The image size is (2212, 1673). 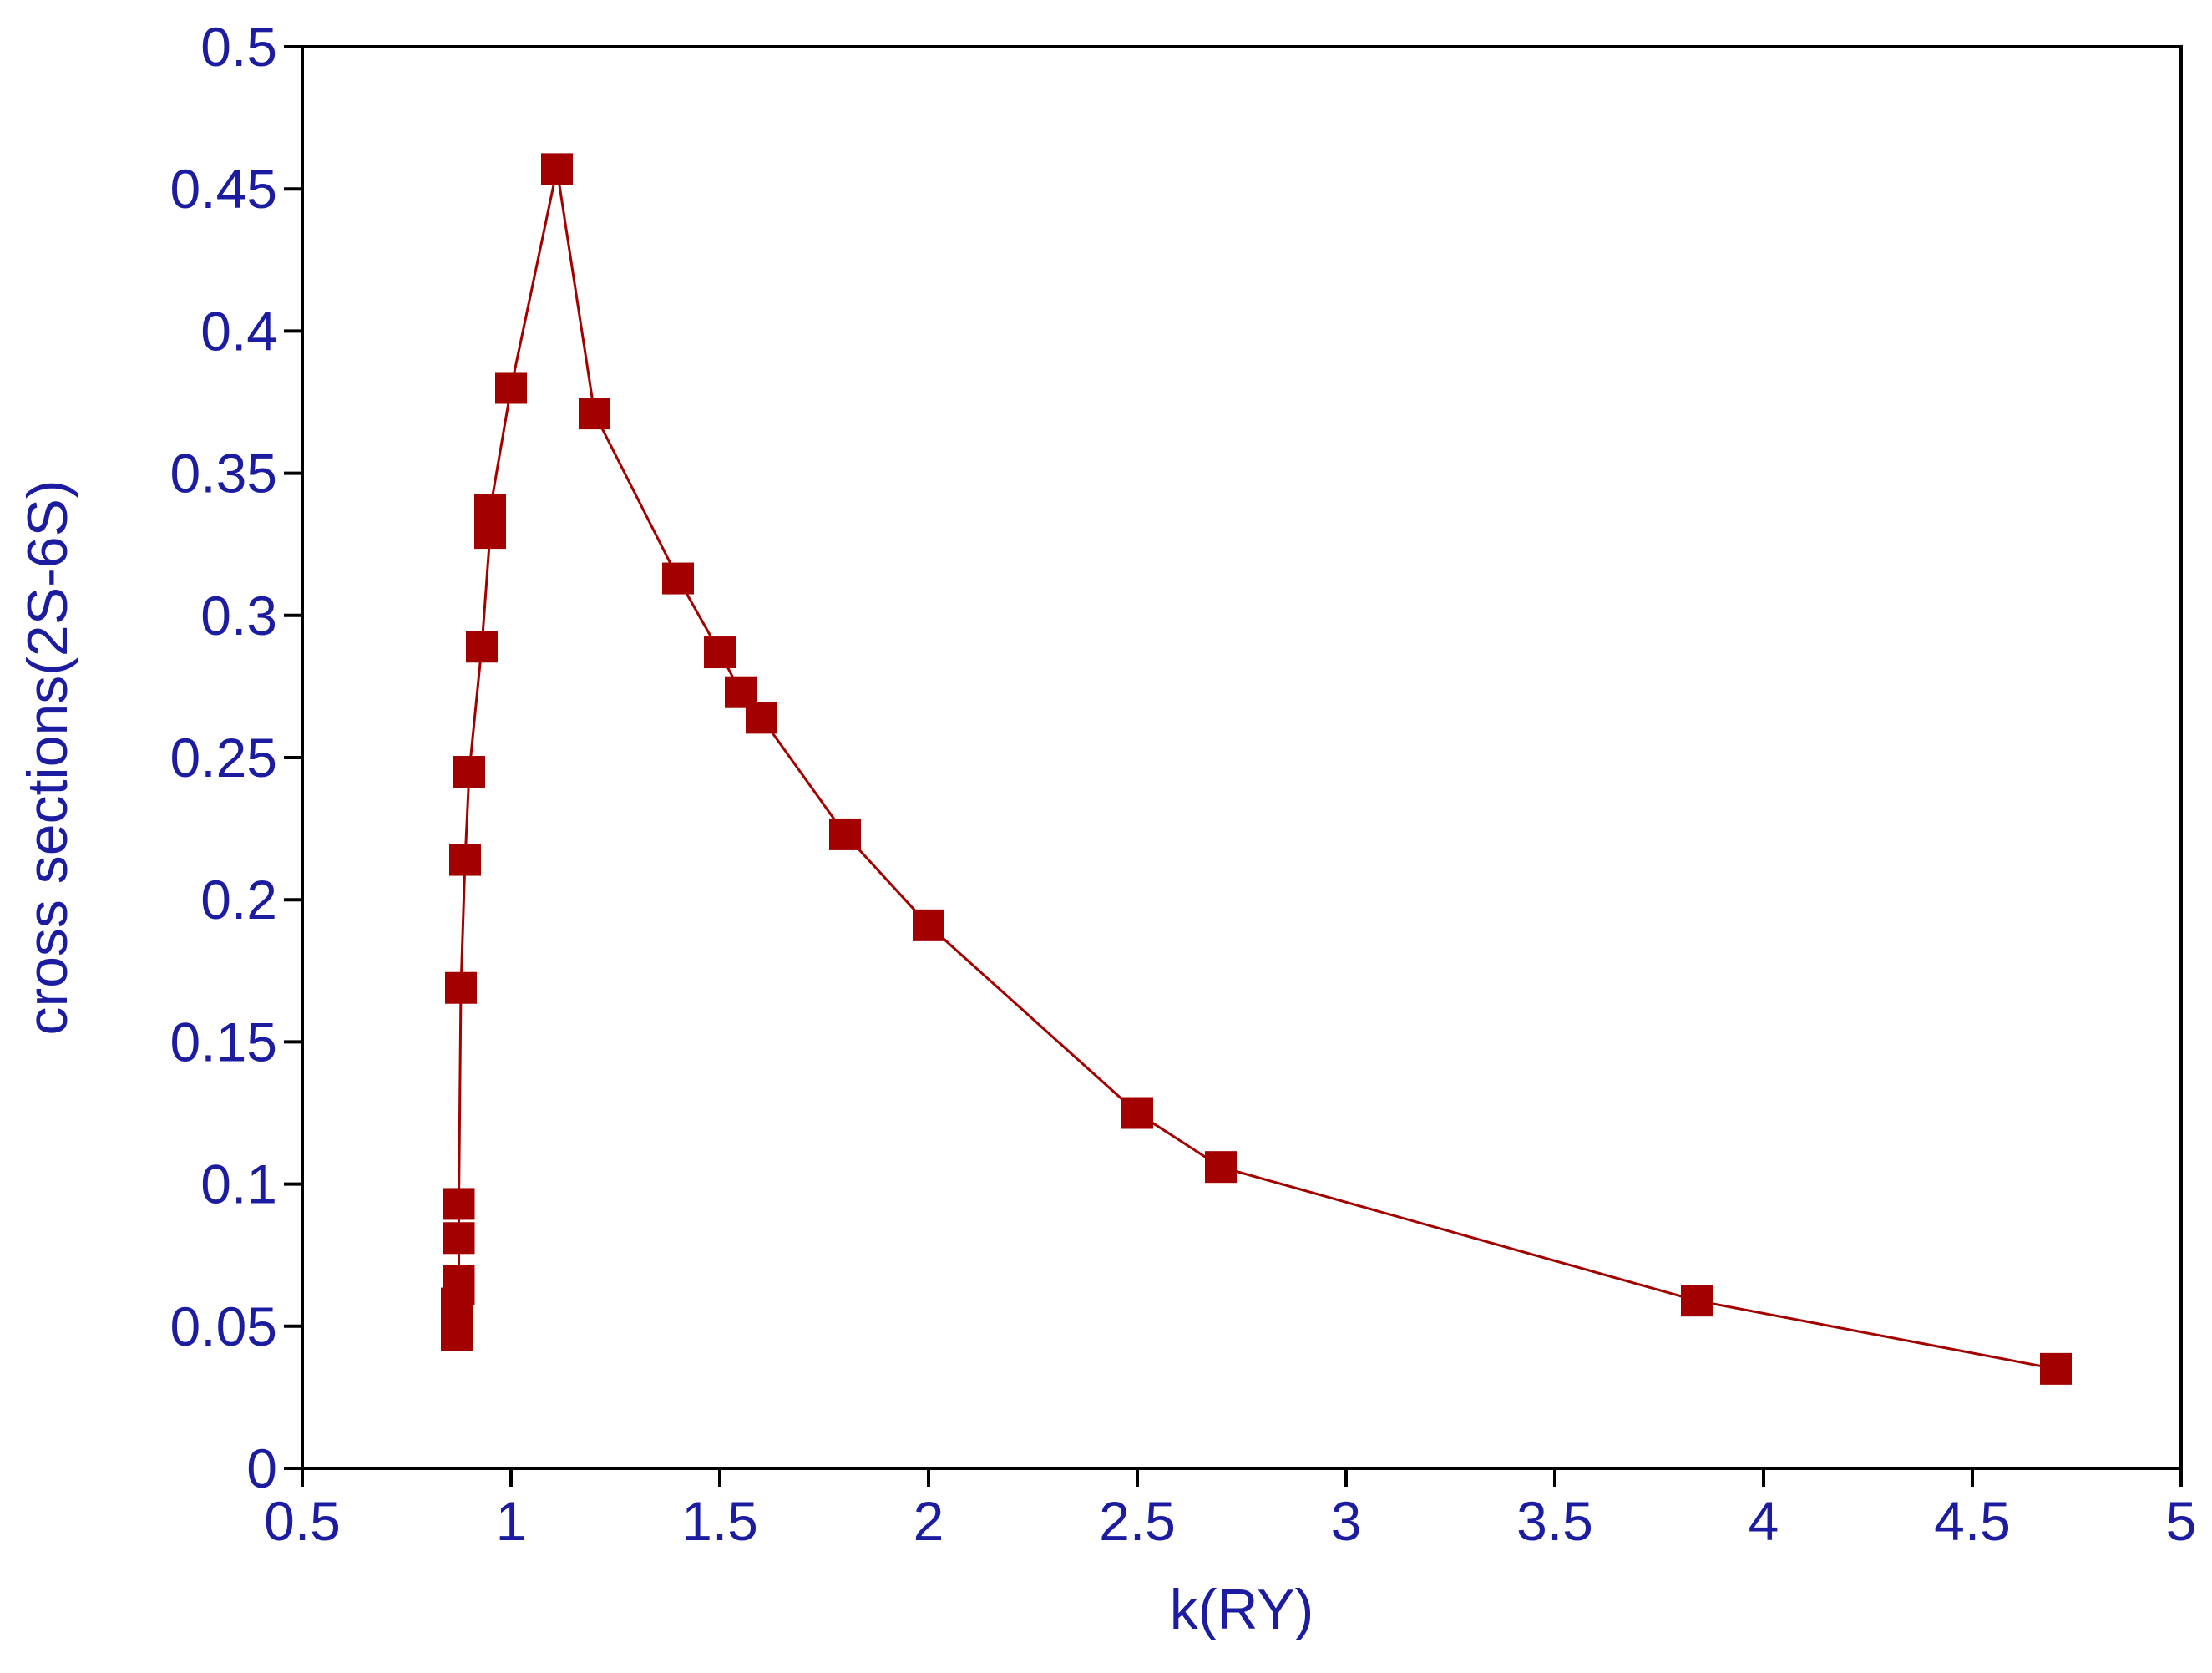 What do you see at coordinates (238, 1184) in the screenshot?
I see `y-tick-label: 0.1` at bounding box center [238, 1184].